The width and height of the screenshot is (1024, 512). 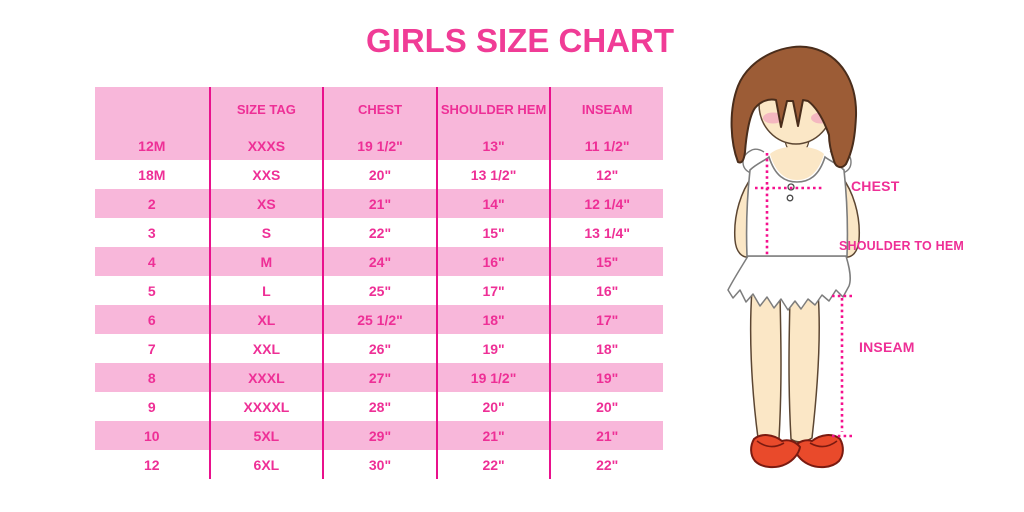 What do you see at coordinates (770, 444) in the screenshot?
I see `girl-left-shoe-strap` at bounding box center [770, 444].